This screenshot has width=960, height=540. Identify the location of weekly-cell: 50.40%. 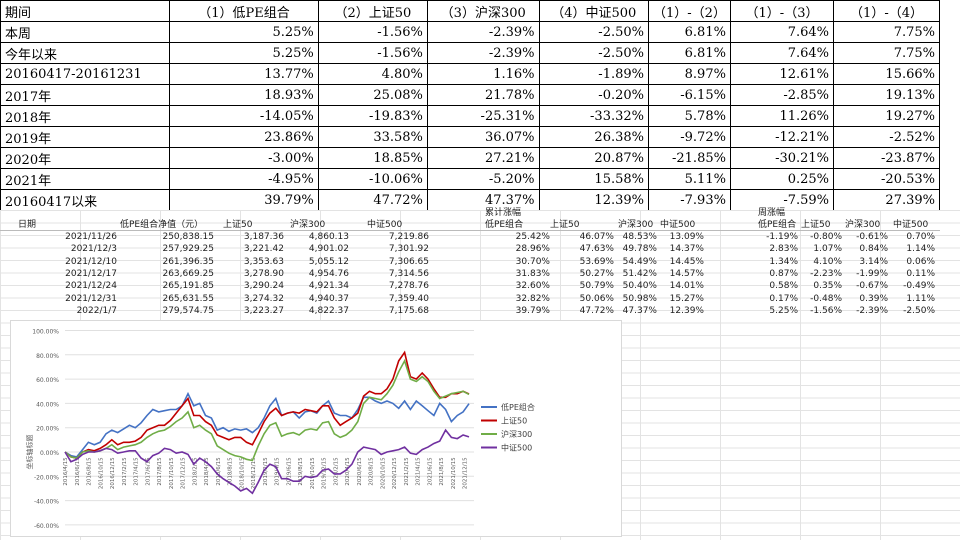
(639, 286).